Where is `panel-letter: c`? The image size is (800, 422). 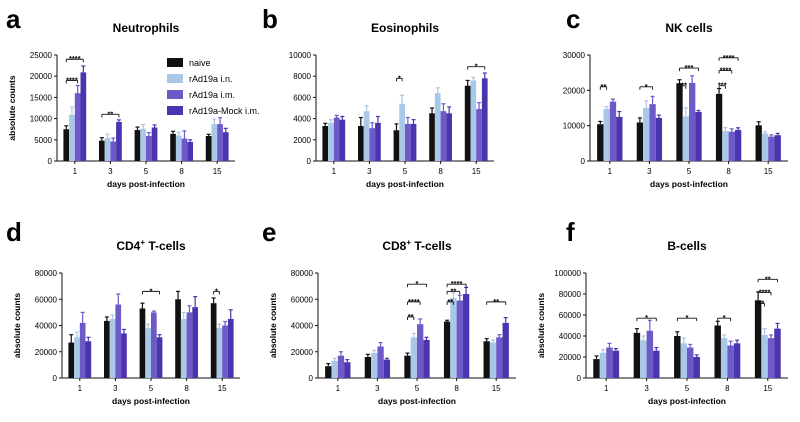
panel-letter: c is located at coordinates (573, 19).